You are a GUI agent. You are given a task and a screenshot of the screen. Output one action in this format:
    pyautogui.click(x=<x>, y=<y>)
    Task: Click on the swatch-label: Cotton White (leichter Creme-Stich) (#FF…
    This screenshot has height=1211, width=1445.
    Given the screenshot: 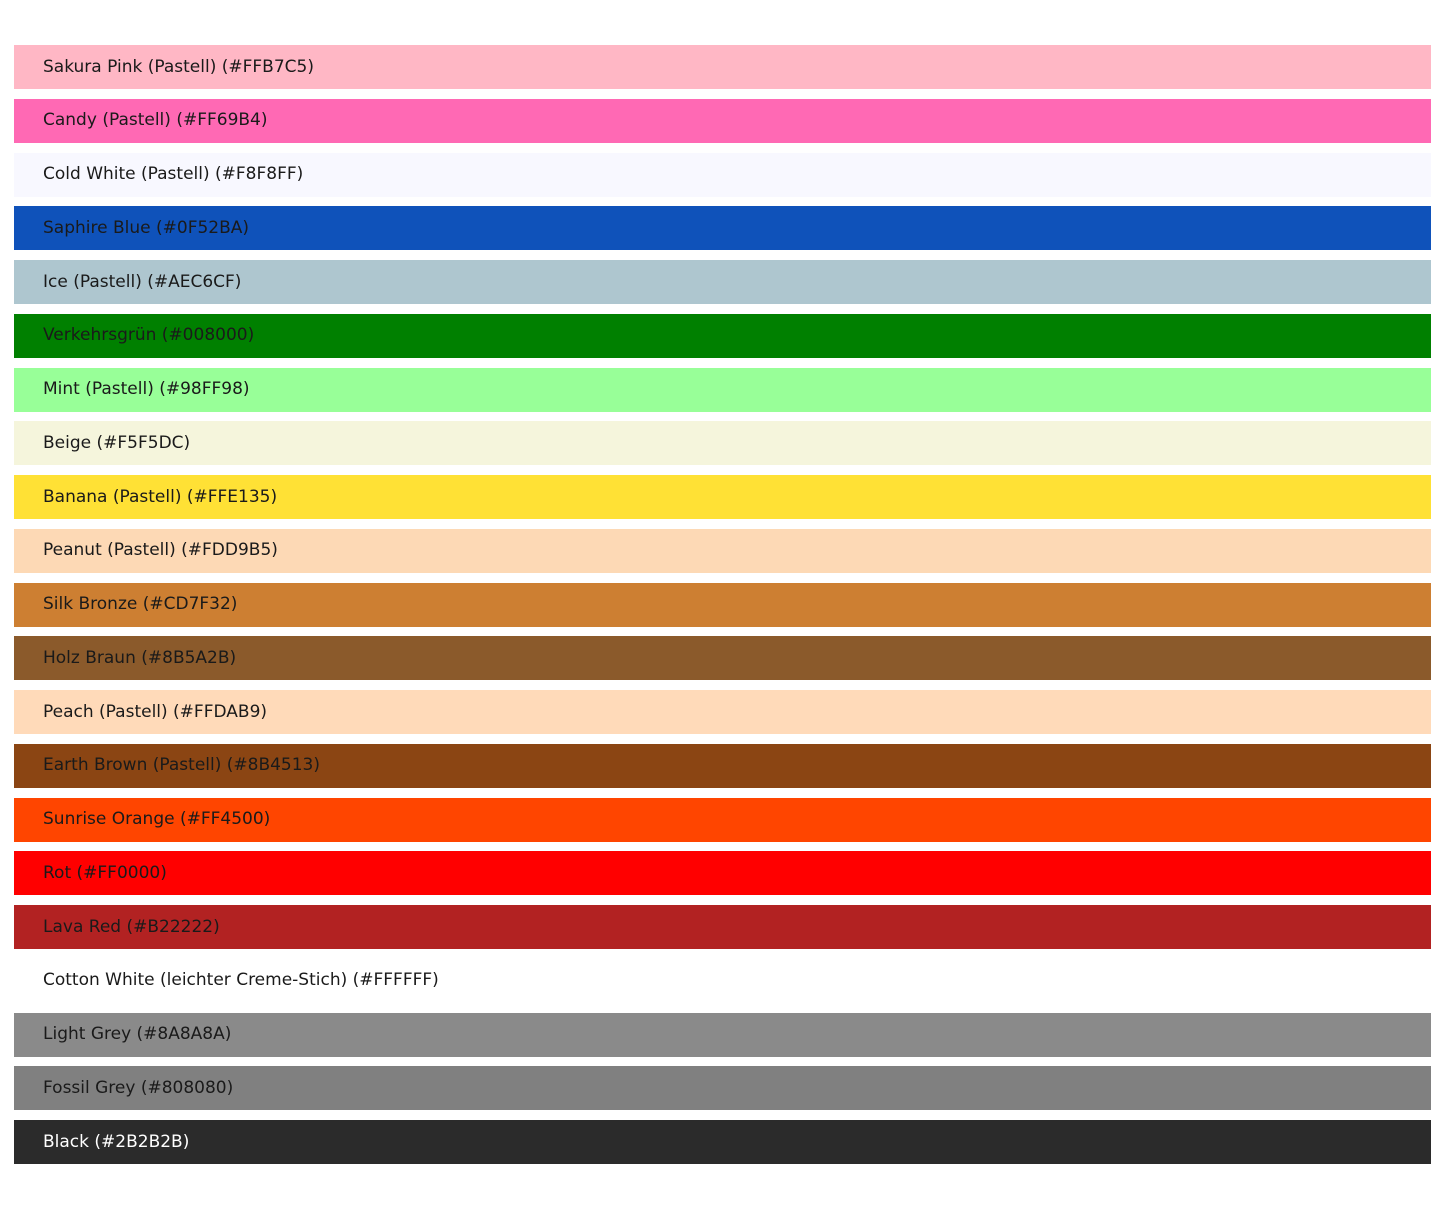 What is the action you would take?
    pyautogui.click(x=241, y=980)
    